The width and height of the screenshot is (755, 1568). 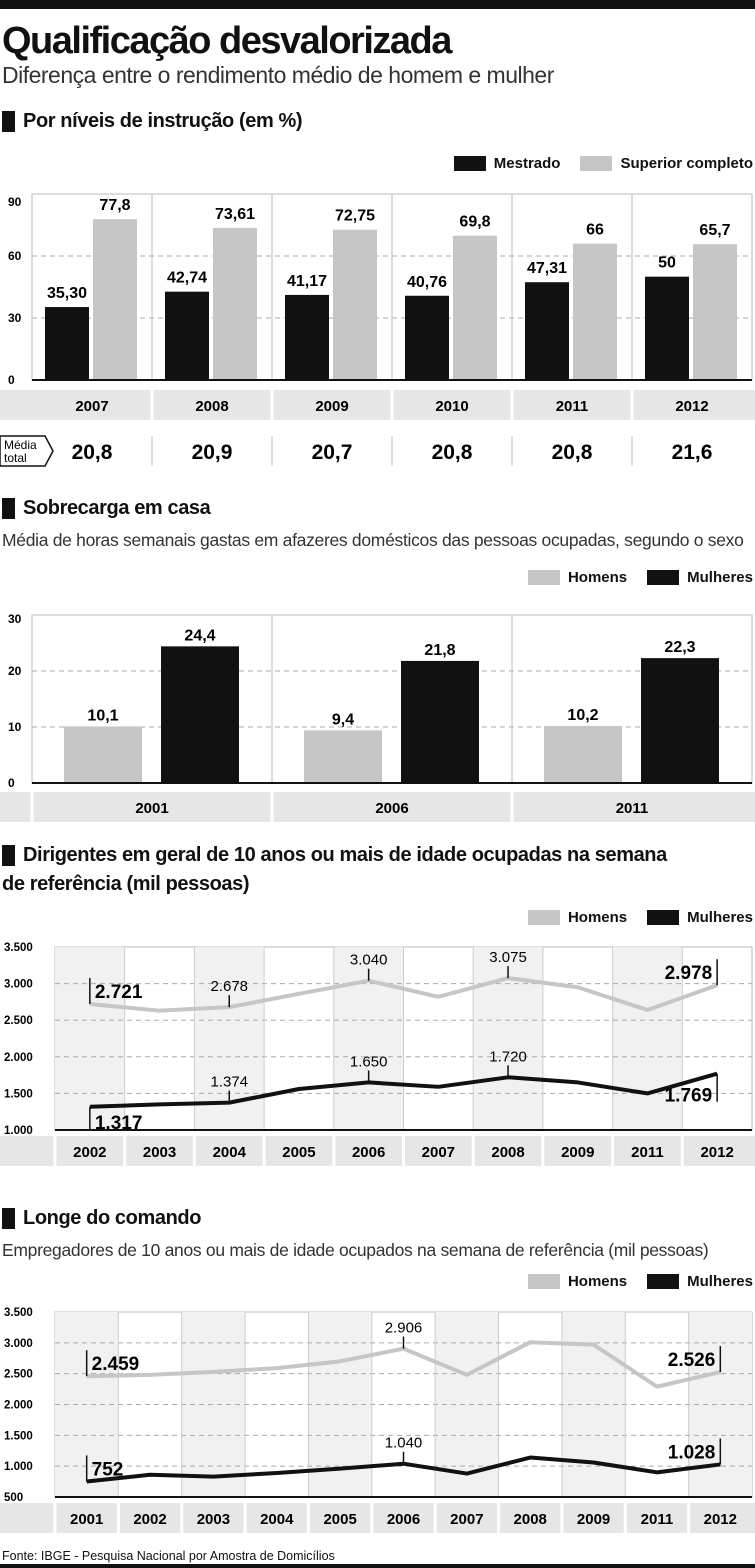 I want to click on data-label: 24,4, so click(x=199, y=635).